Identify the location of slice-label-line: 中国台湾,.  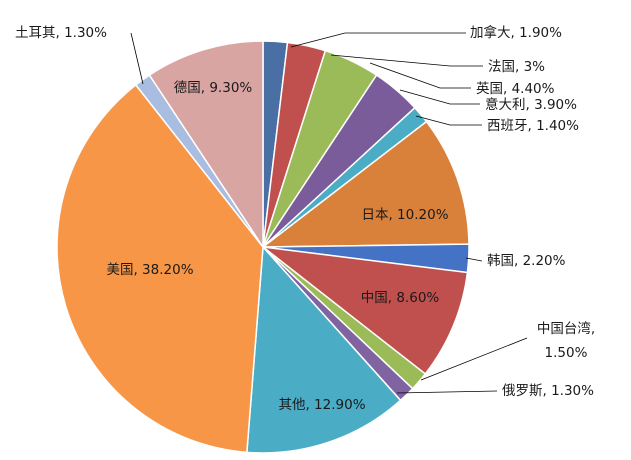
(566, 328).